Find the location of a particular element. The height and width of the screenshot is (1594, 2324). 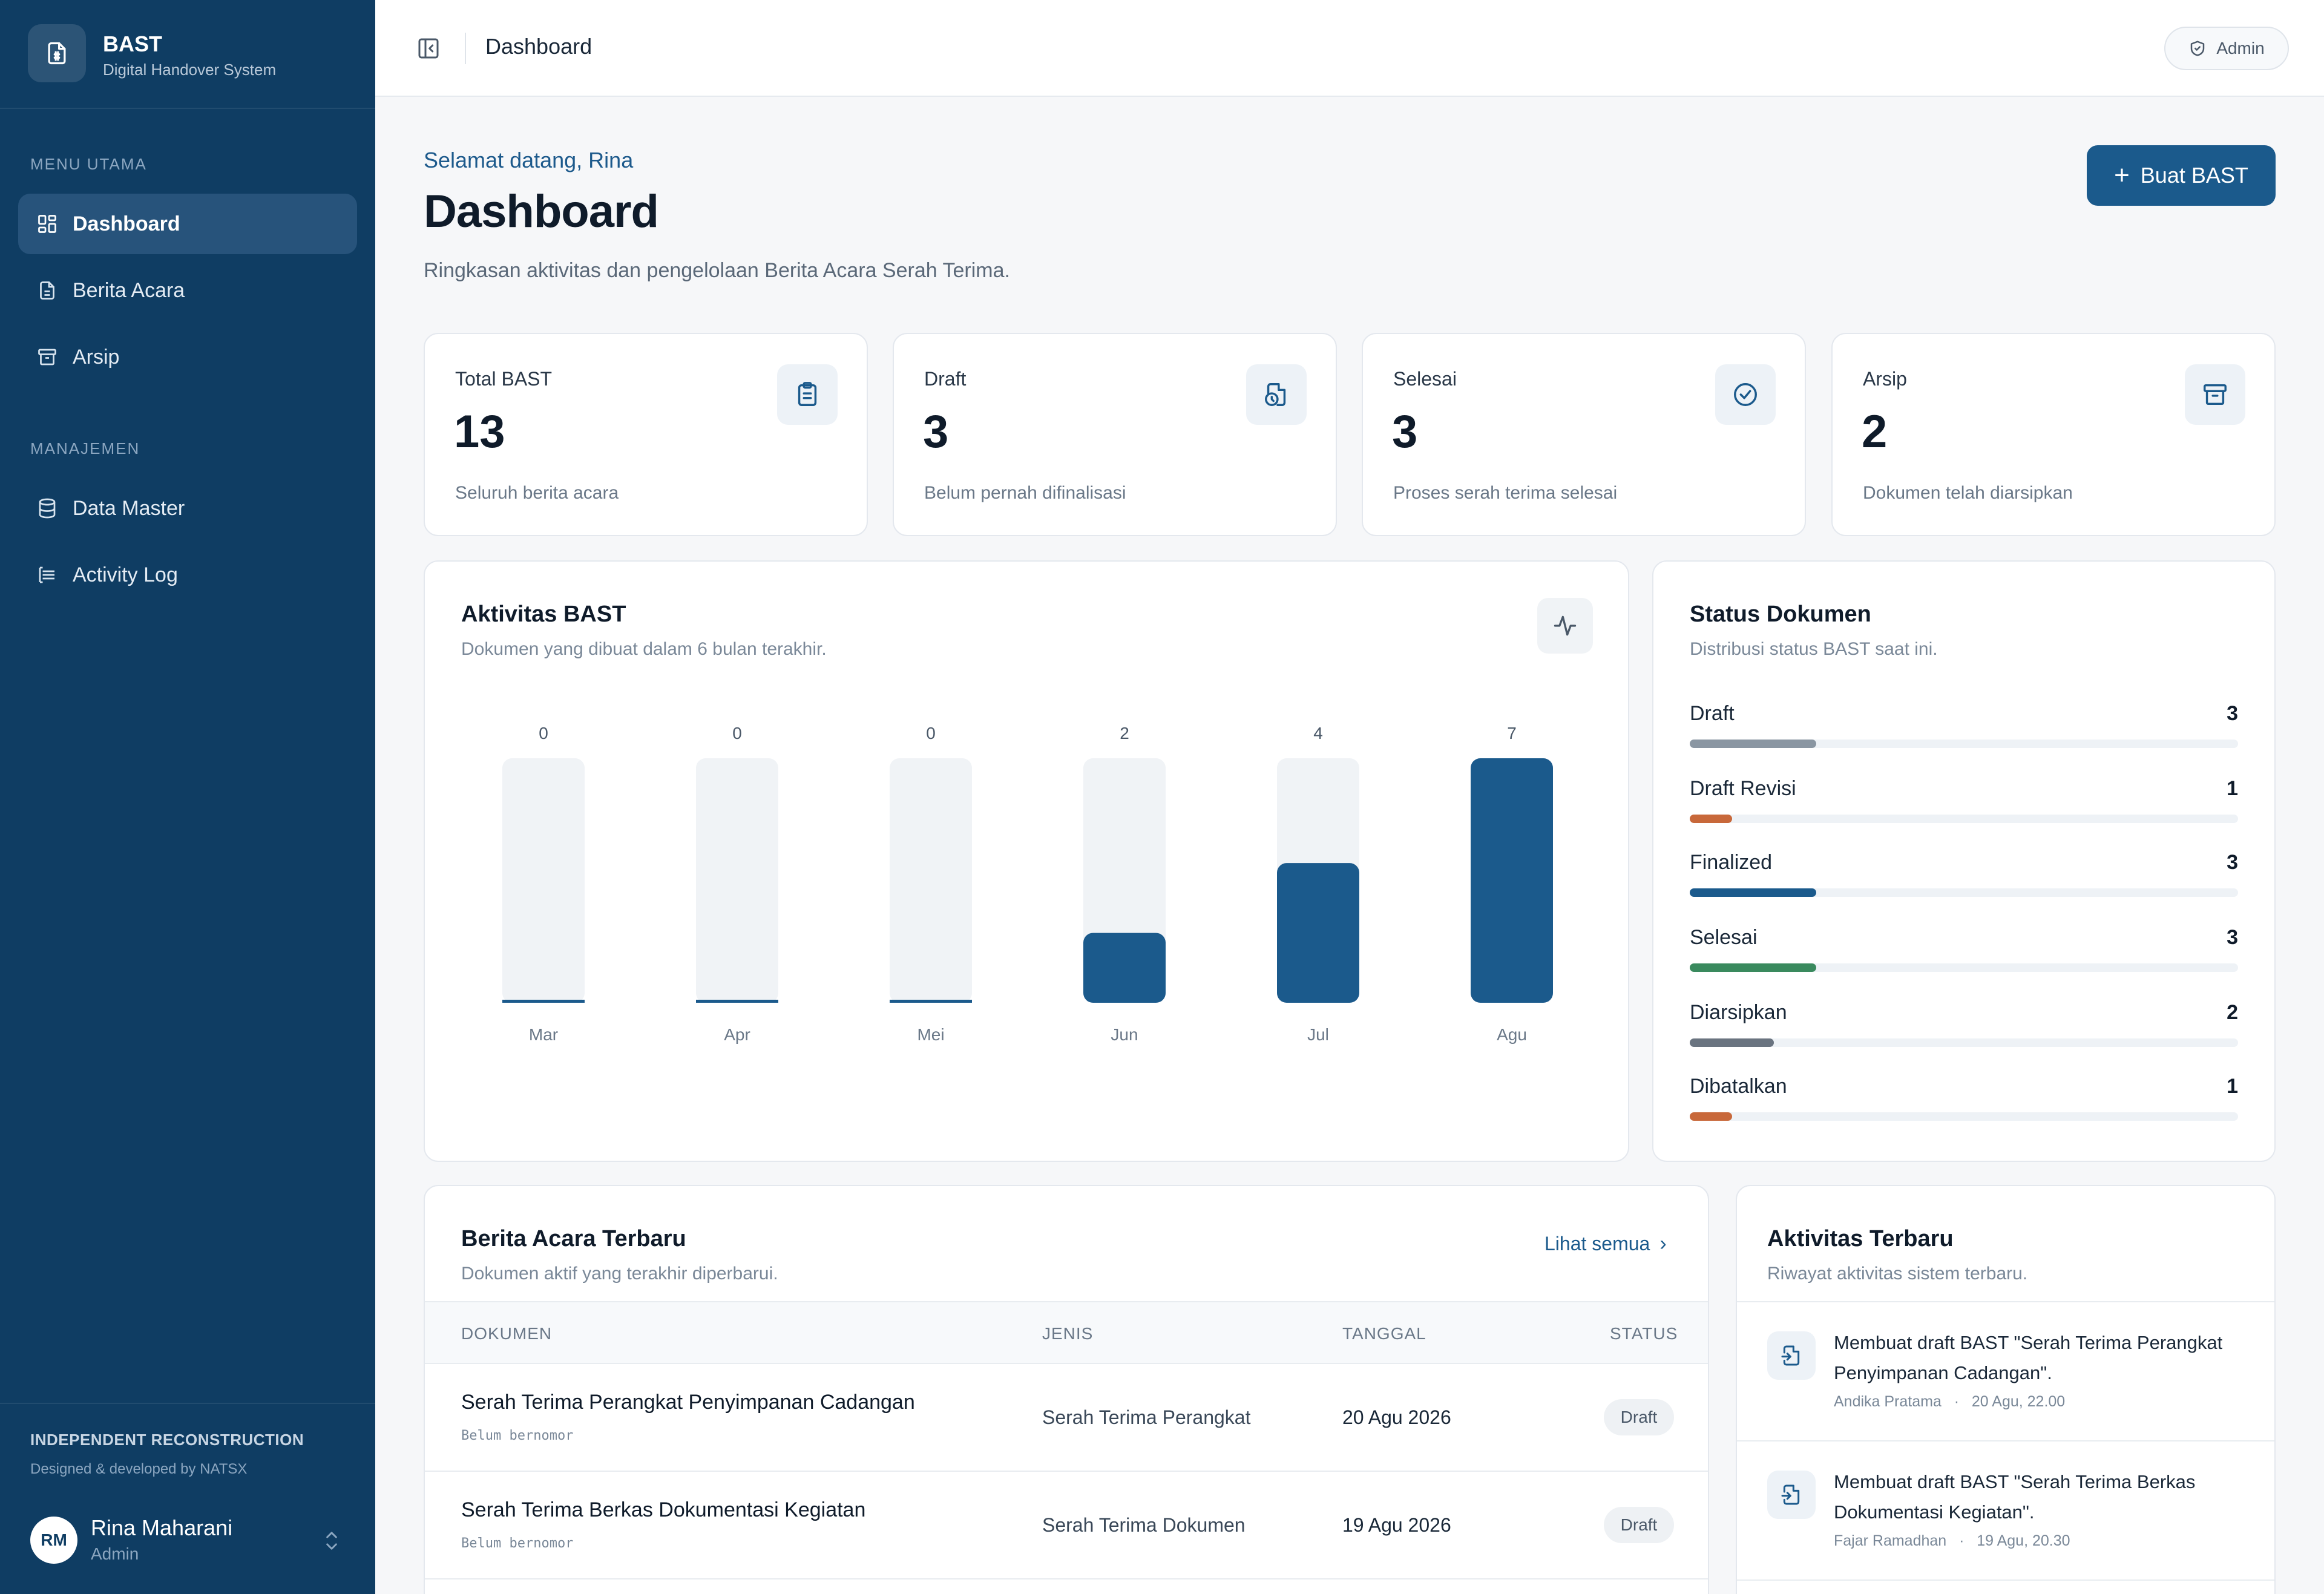

user-role: Admin is located at coordinates (115, 1553).